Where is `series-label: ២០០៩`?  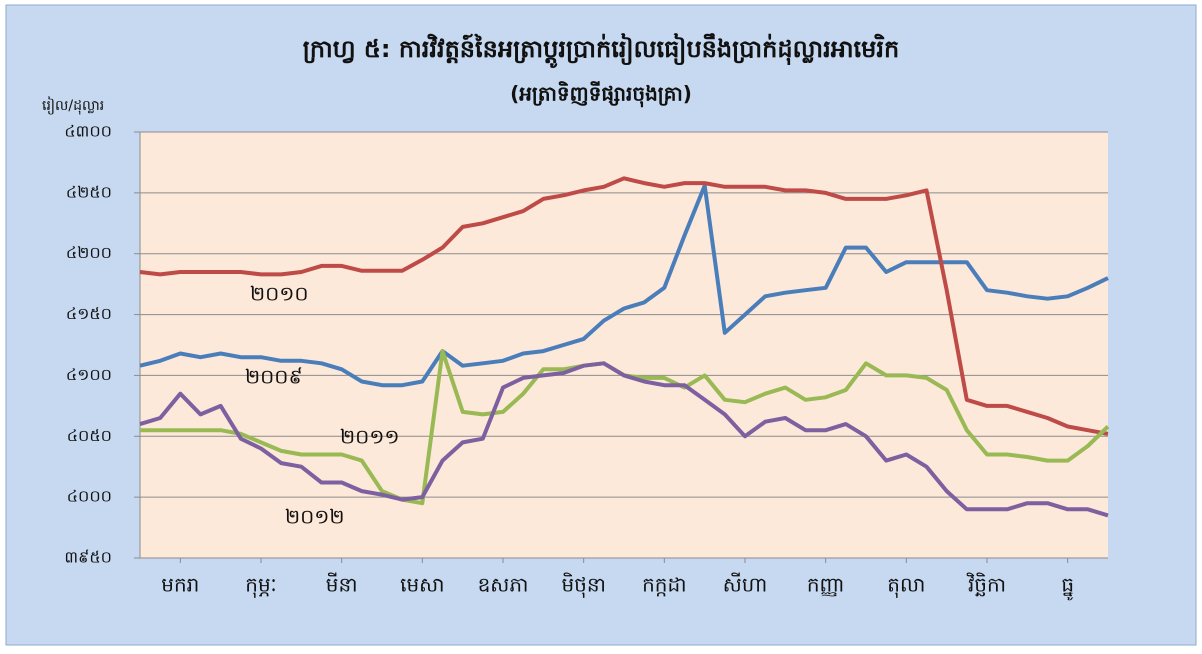
series-label: ២០០៩ is located at coordinates (274, 377).